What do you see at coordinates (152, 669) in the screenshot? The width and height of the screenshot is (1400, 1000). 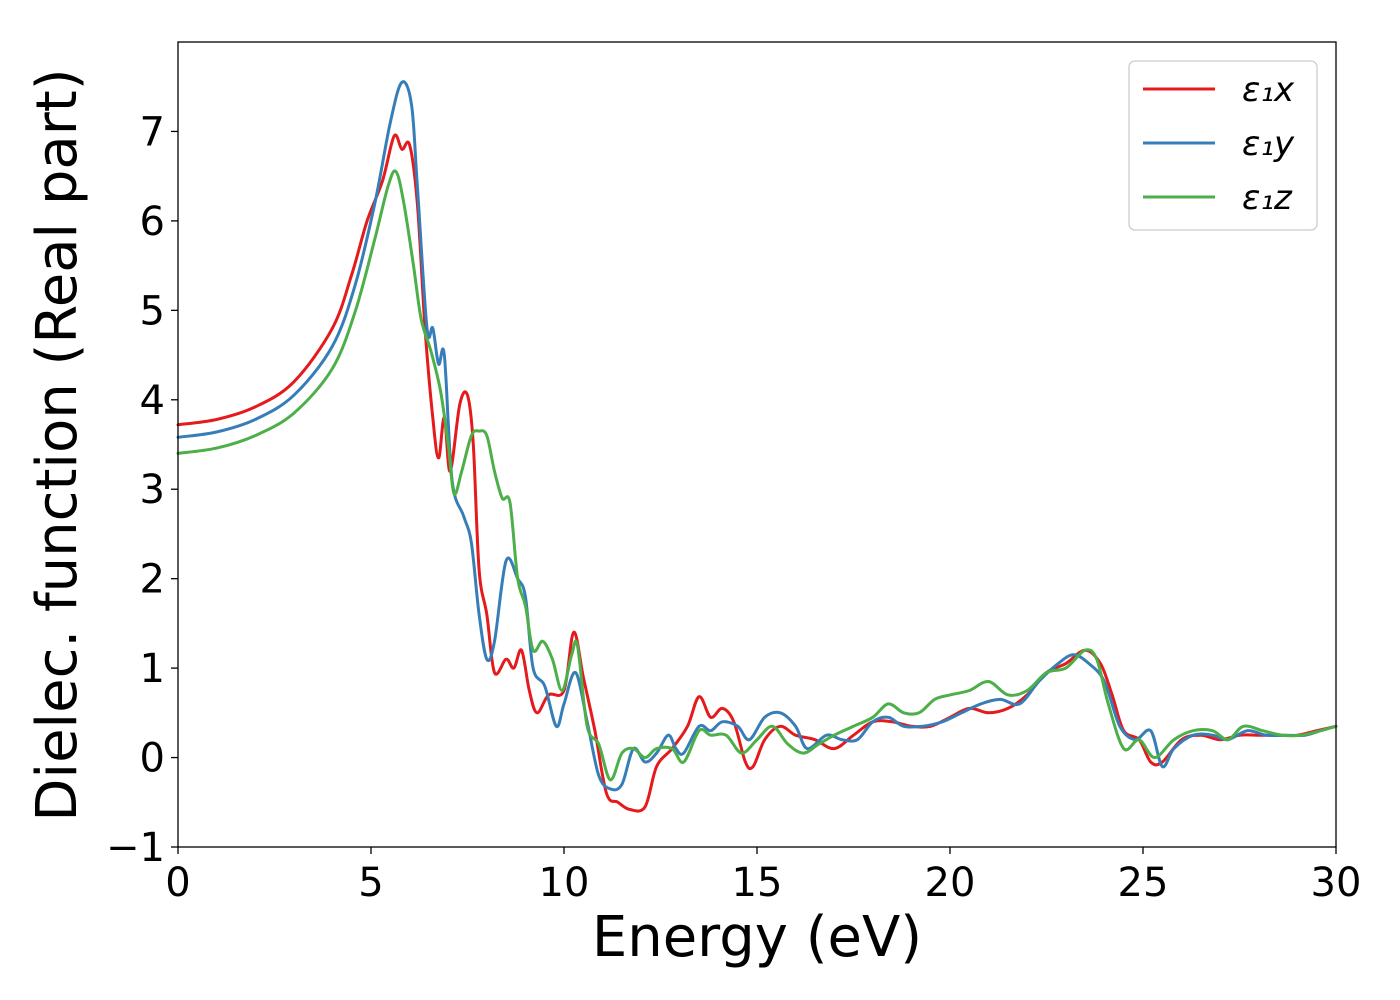 I see `y-tick-label: 1` at bounding box center [152, 669].